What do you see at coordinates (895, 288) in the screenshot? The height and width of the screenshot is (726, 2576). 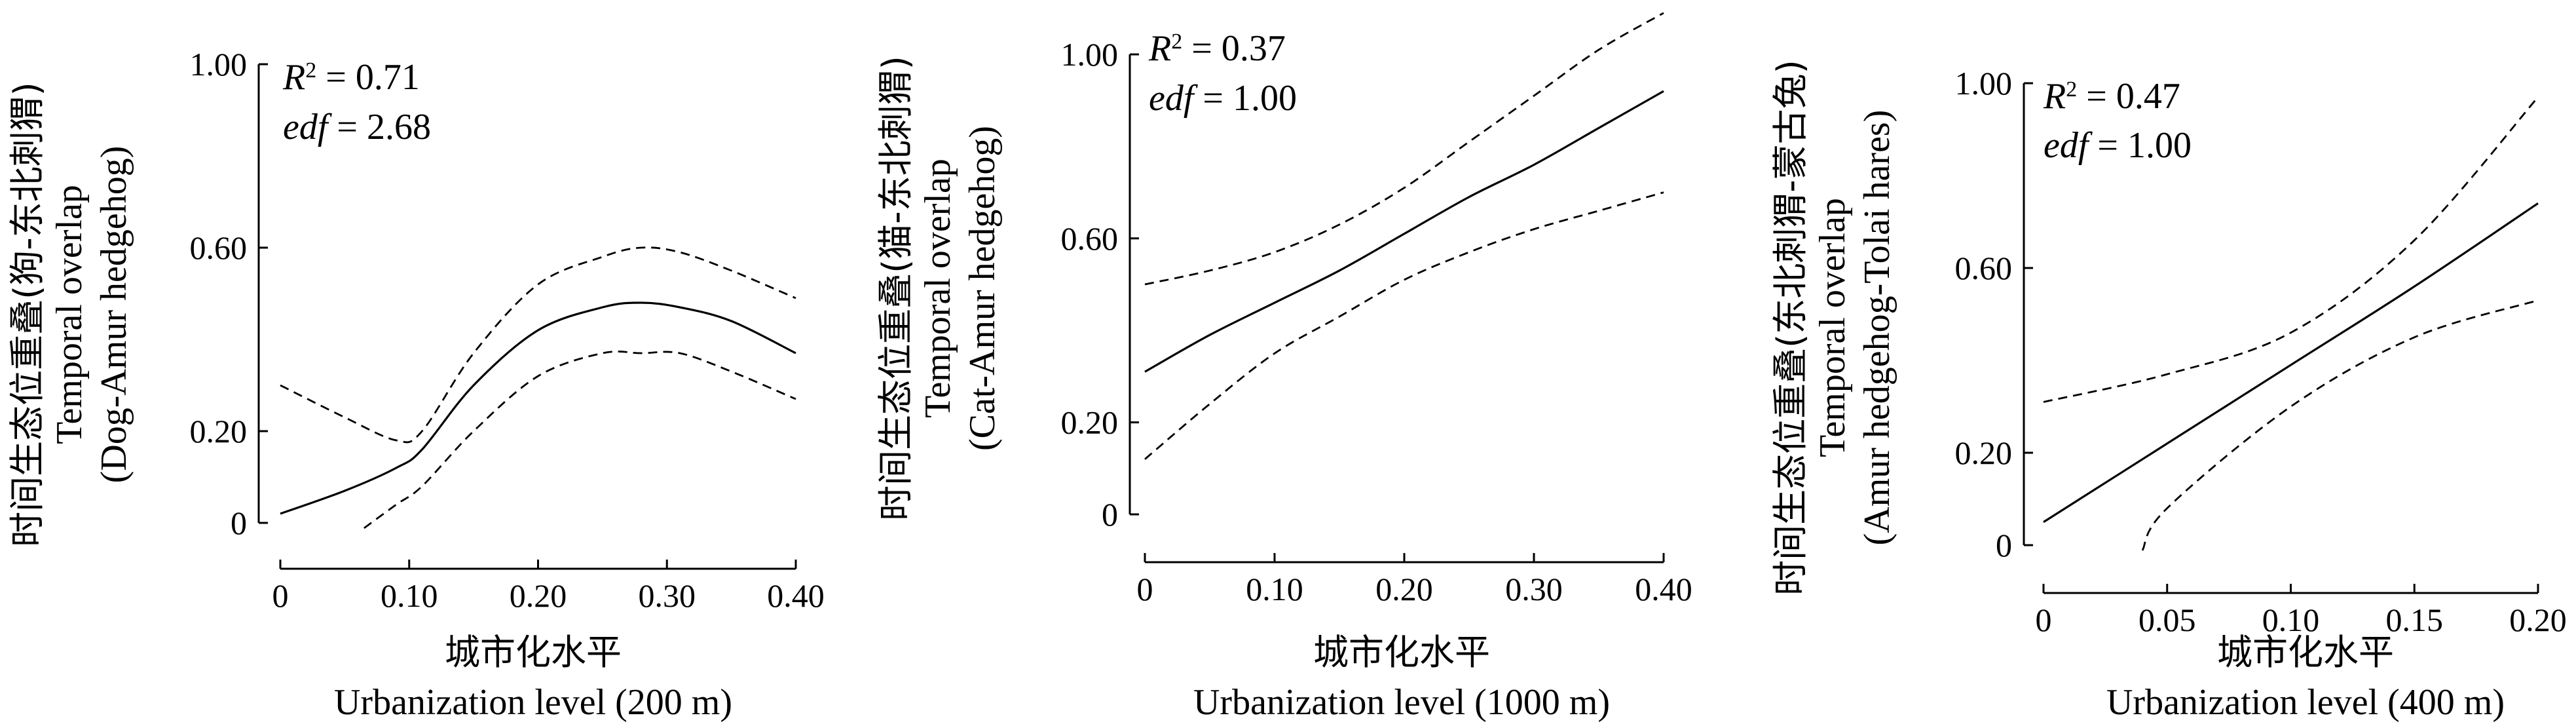 I see `y-axis-label-cn: 时间生态位重叠(猫-东北刺猬)` at bounding box center [895, 288].